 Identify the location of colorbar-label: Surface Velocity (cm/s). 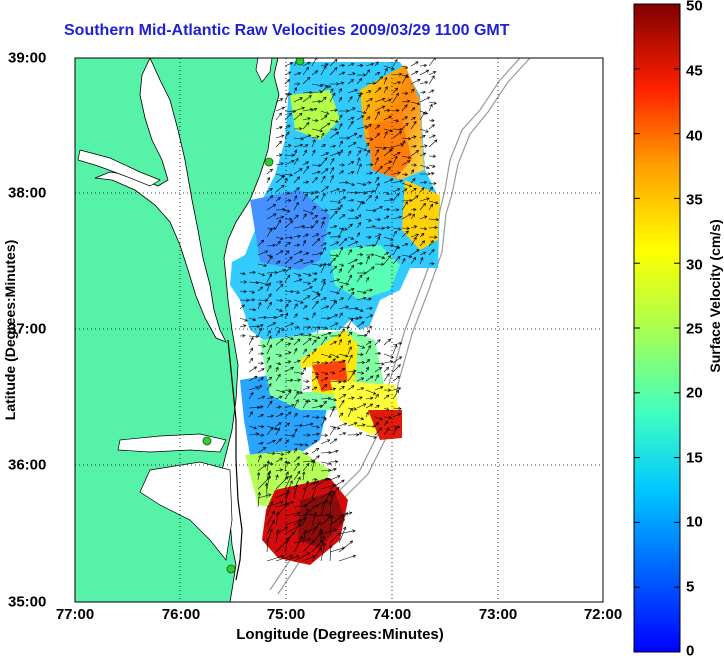
(715, 296).